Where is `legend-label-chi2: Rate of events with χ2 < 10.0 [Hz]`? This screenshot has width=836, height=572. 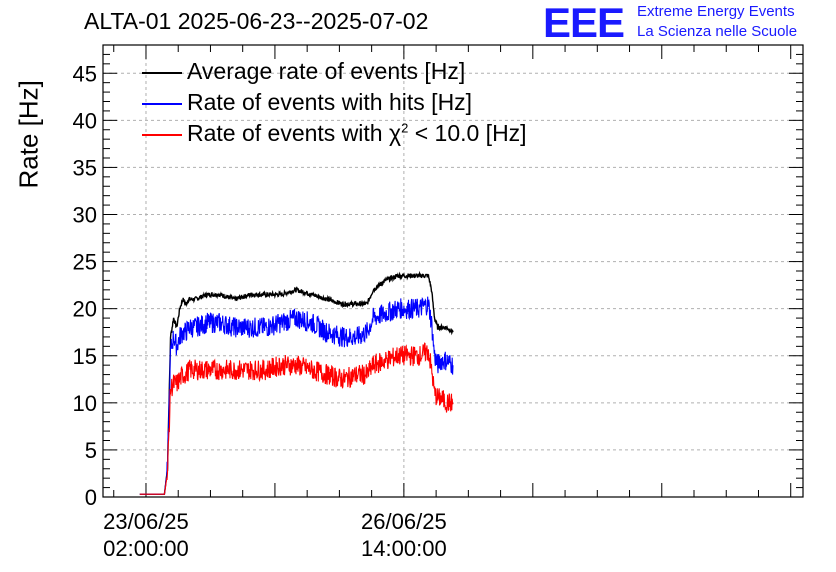
legend-label-chi2: Rate of events with χ2 < 10.0 [Hz] is located at coordinates (357, 133).